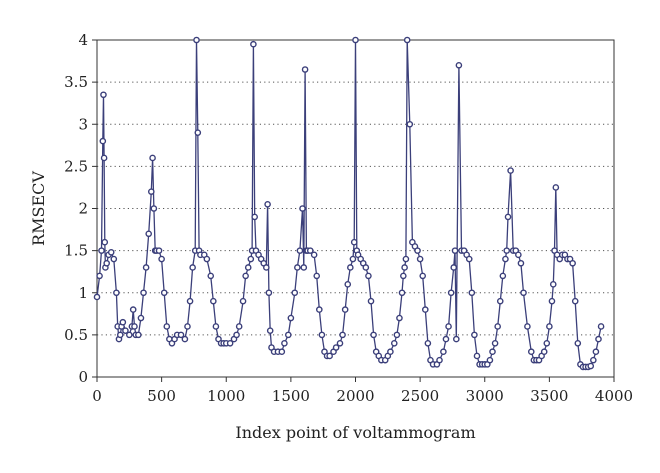 The image size is (660, 473). Describe the element at coordinates (83, 124) in the screenshot. I see `y-tick-label: 3` at that location.